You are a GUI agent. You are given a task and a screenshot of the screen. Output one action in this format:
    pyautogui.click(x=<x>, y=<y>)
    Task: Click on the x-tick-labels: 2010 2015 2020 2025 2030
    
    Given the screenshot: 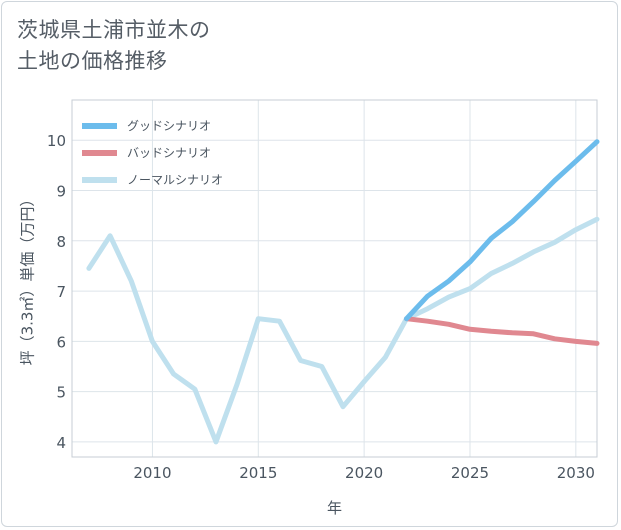 What is the action you would take?
    pyautogui.click(x=364, y=473)
    